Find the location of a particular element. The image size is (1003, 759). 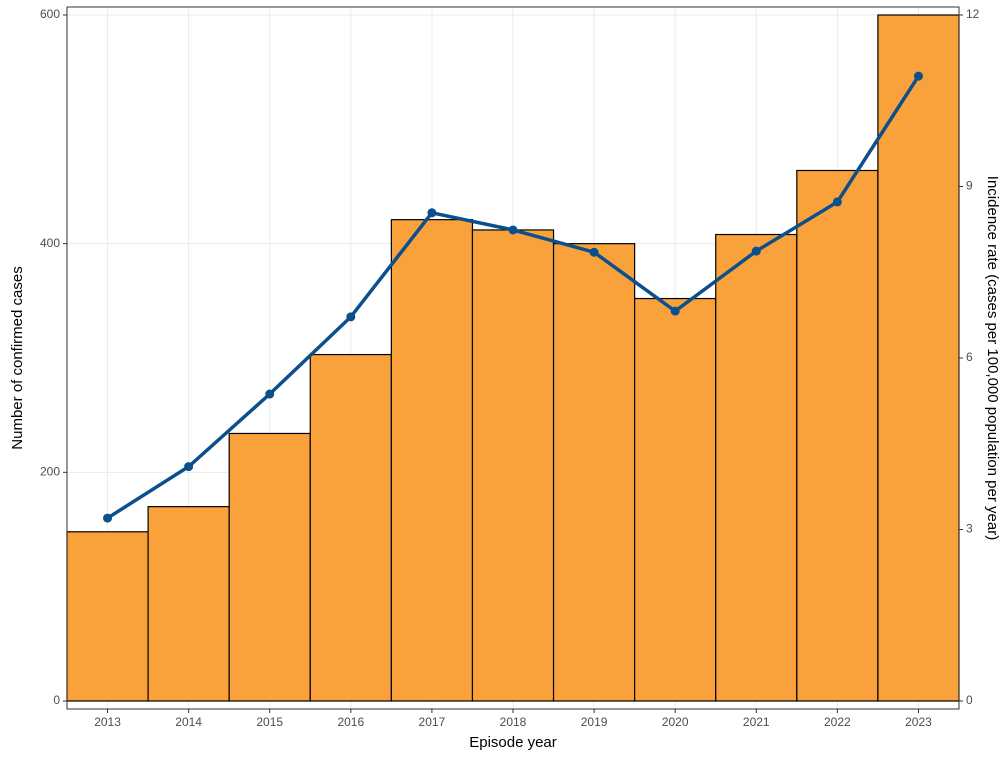

x-tick-label: 2023 is located at coordinates (918, 722).